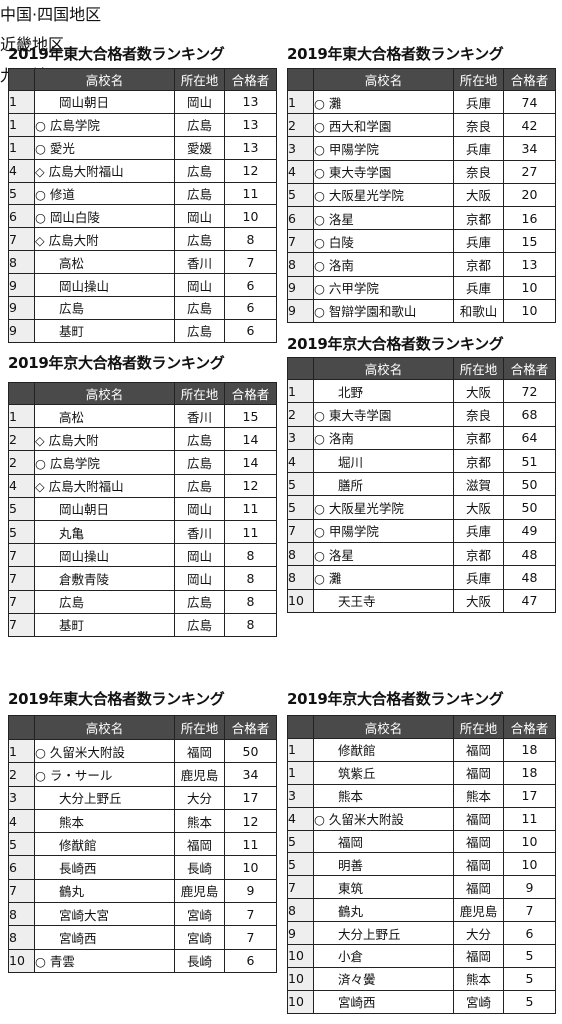 The height and width of the screenshot is (1024, 562). Describe the element at coordinates (383, 554) in the screenshot. I see `school-cell: ○ 洛星` at that location.